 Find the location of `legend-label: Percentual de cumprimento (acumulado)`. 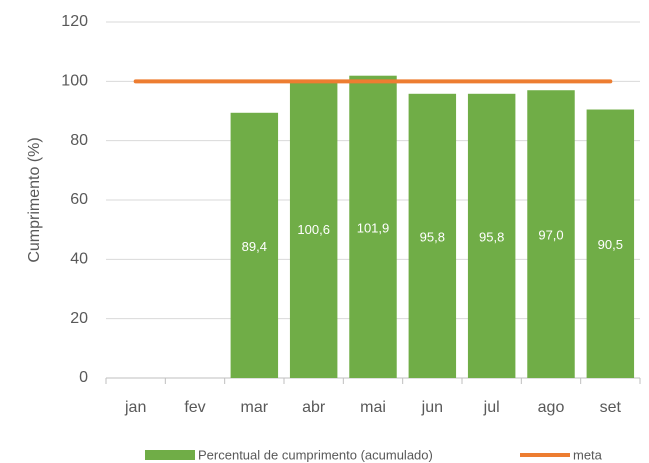

legend-label: Percentual de cumprimento (acumulado) is located at coordinates (315, 454).